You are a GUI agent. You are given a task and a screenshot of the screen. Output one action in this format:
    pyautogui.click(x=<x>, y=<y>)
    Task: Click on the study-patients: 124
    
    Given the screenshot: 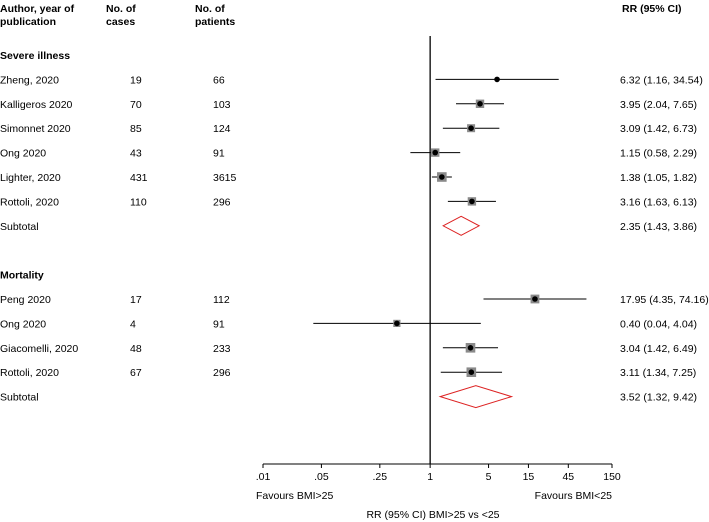 What is the action you would take?
    pyautogui.click(x=222, y=129)
    